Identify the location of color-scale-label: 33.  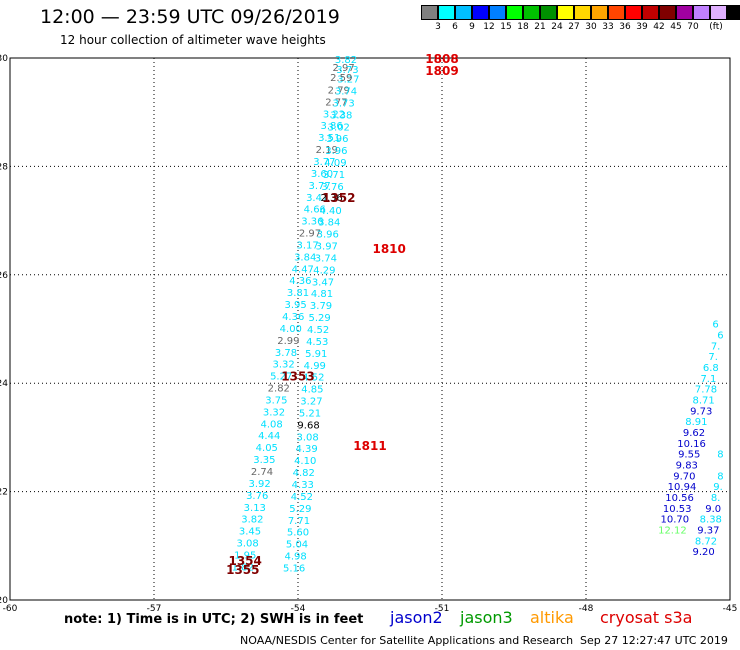
(608, 27).